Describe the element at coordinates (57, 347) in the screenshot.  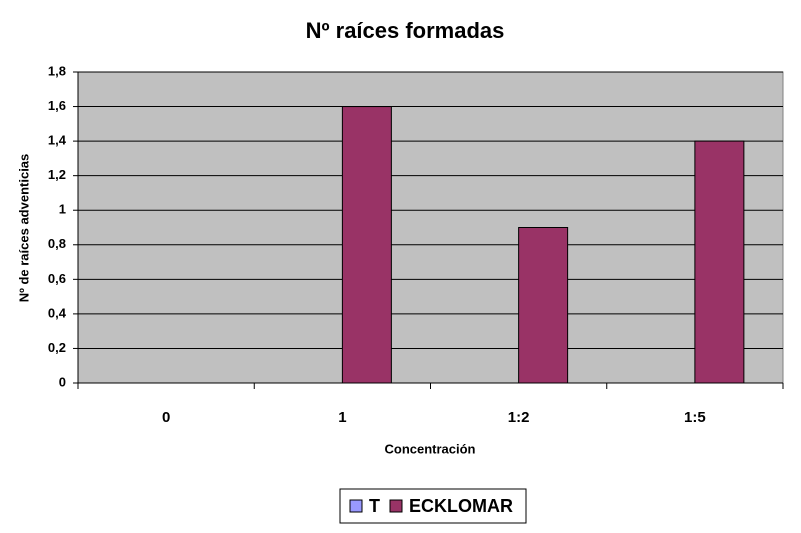
I see `y-tick-label: 0,2` at that location.